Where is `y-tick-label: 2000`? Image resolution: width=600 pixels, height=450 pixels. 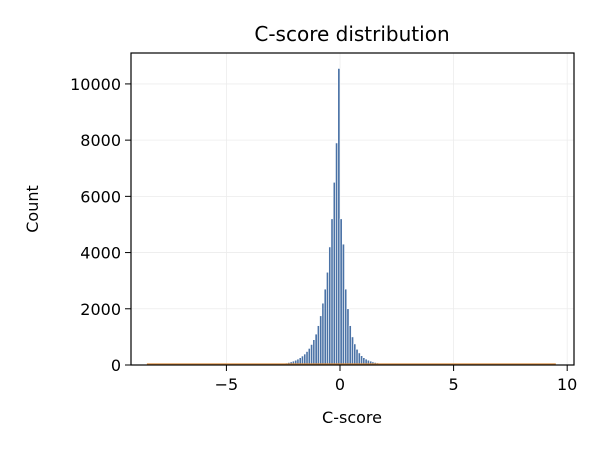
y-tick-label: 2000 is located at coordinates (100, 309).